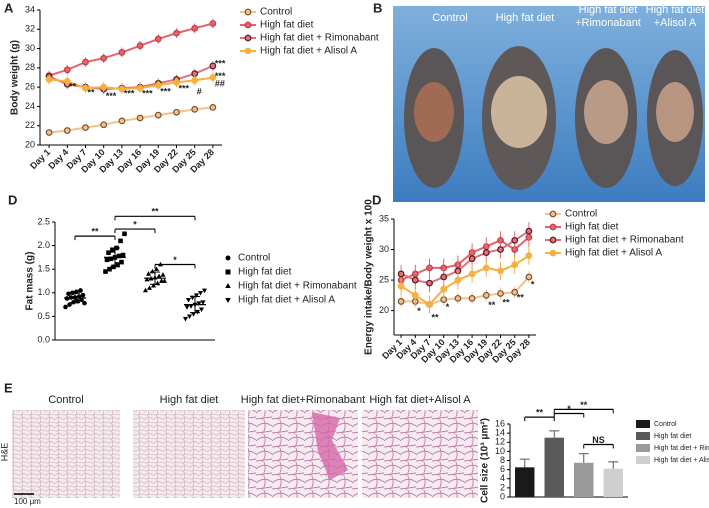 The width and height of the screenshot is (709, 508). What do you see at coordinates (369, 277) in the screenshot?
I see `y-axis-label: Energy intake/Body weight x 100` at bounding box center [369, 277].